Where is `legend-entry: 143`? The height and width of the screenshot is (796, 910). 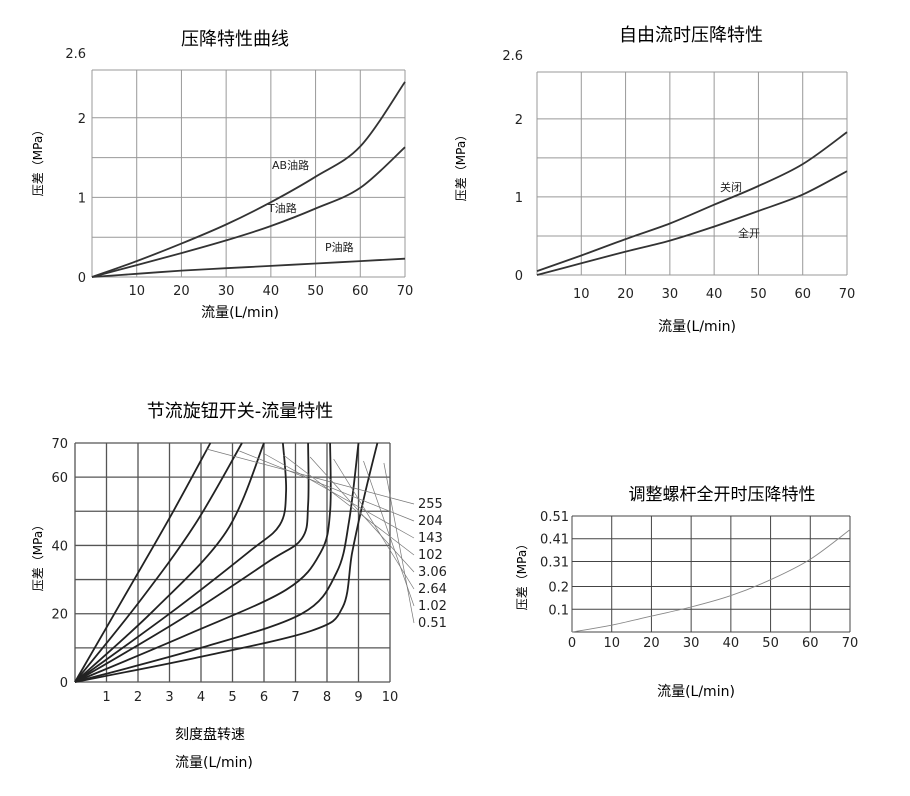 legend-entry: 143 is located at coordinates (430, 538).